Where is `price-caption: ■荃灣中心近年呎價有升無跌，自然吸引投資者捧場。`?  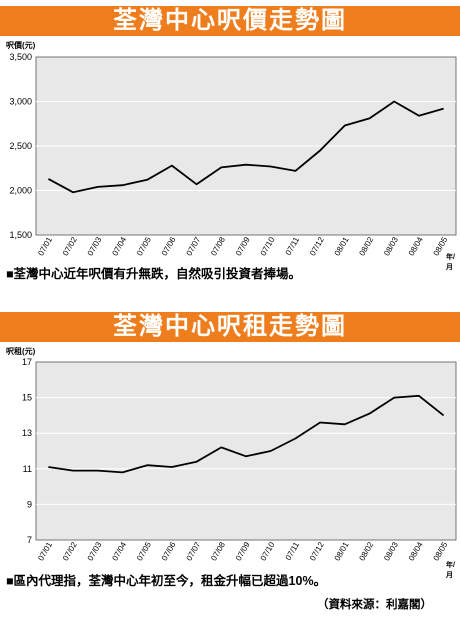 price-caption: ■荃灣中心近年呎價有升無跌，自然吸引投資者捧場。 is located at coordinates (154, 274).